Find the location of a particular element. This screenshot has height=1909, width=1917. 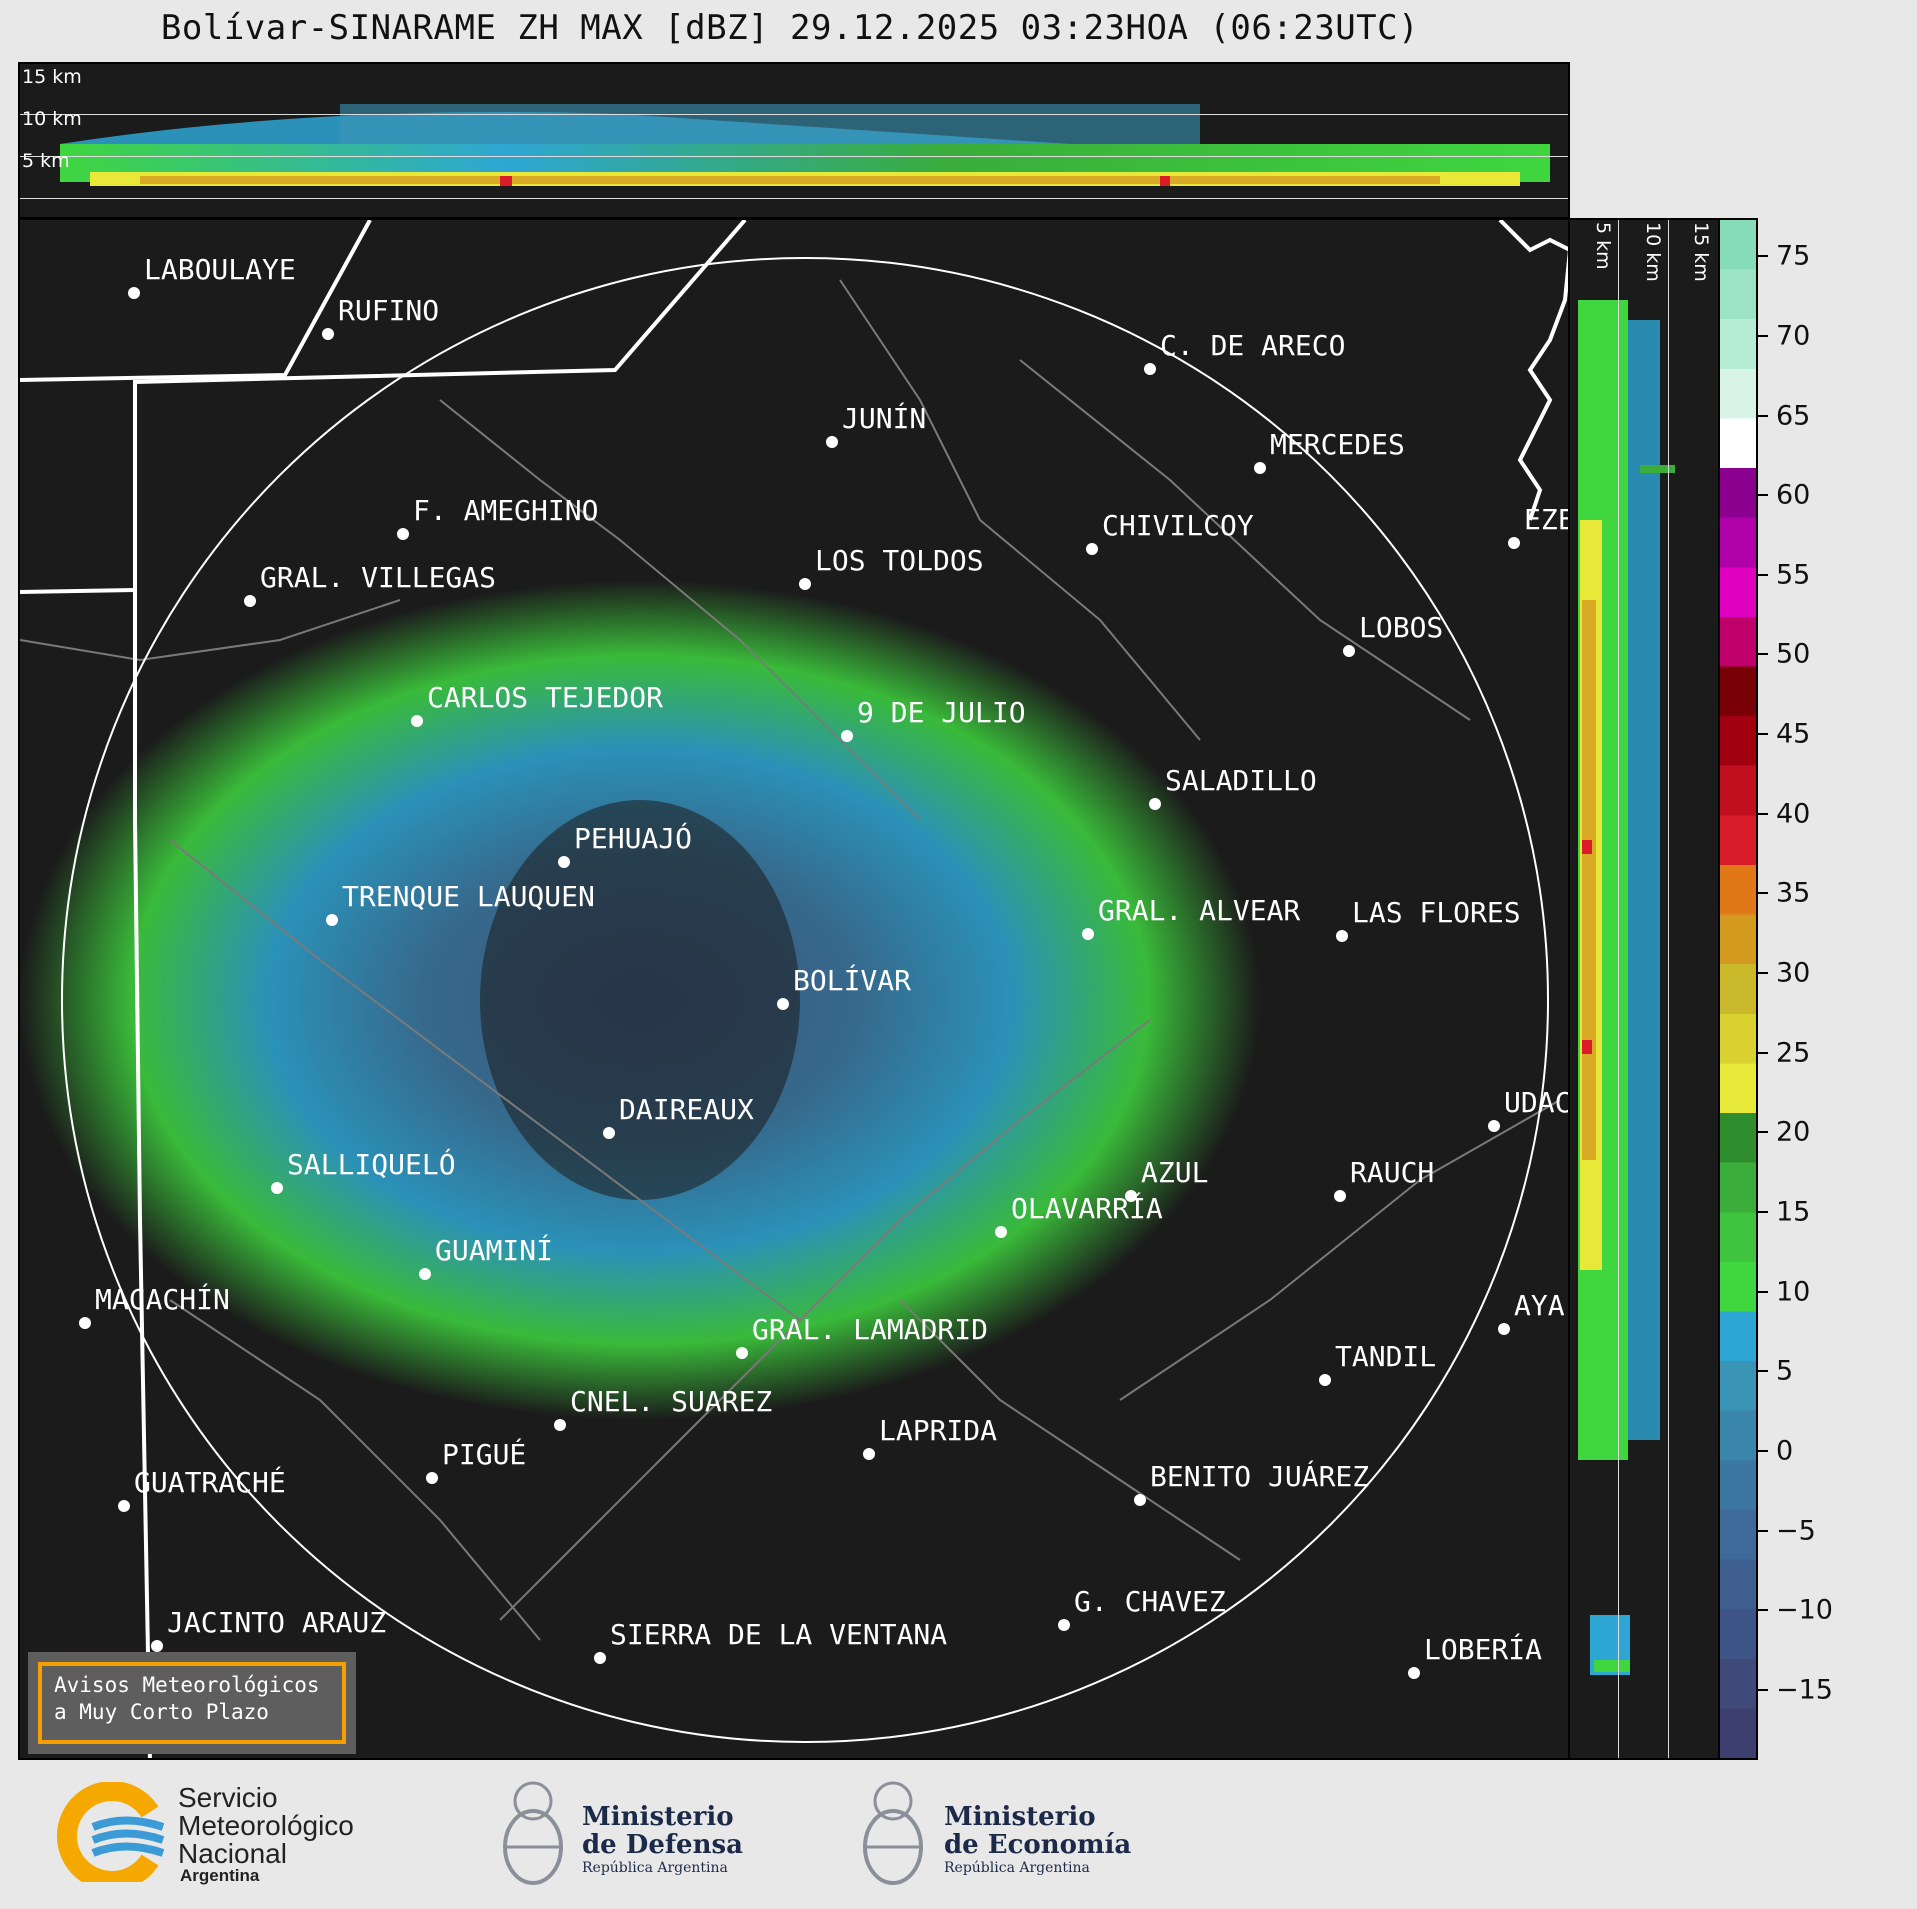

side-echo-profile is located at coordinates (1626, 987).